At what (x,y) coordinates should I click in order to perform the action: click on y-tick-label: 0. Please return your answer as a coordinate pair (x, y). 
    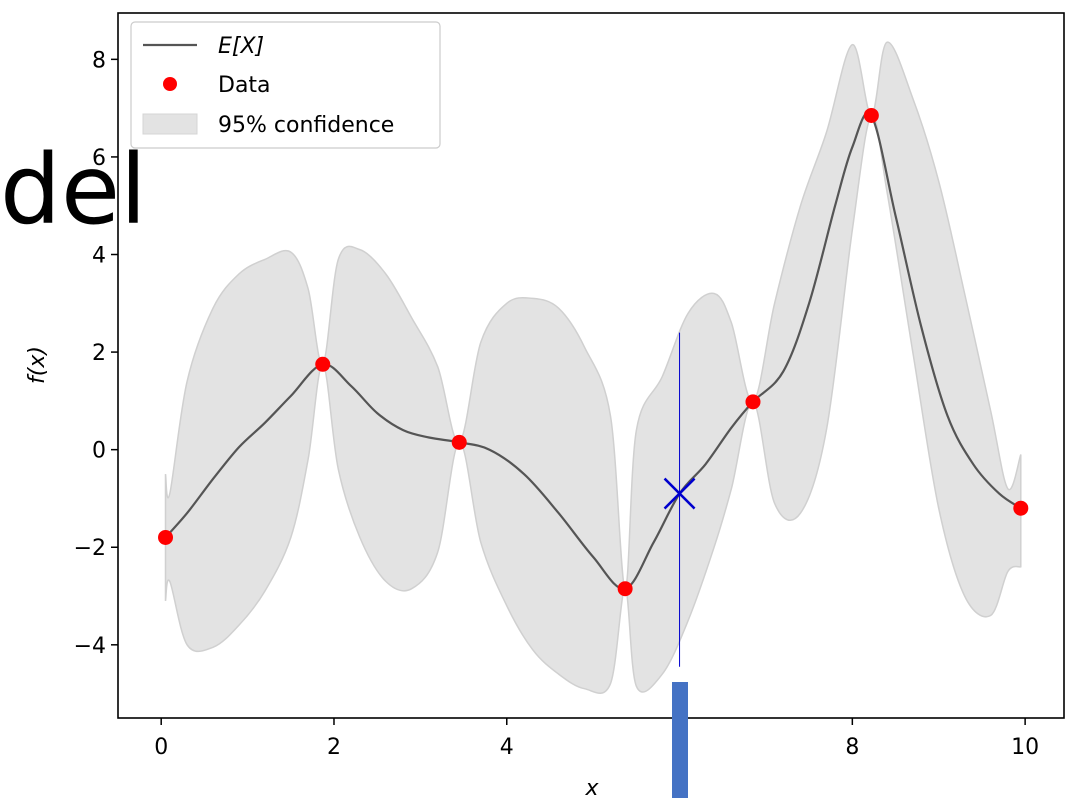
    Looking at the image, I should click on (99, 451).